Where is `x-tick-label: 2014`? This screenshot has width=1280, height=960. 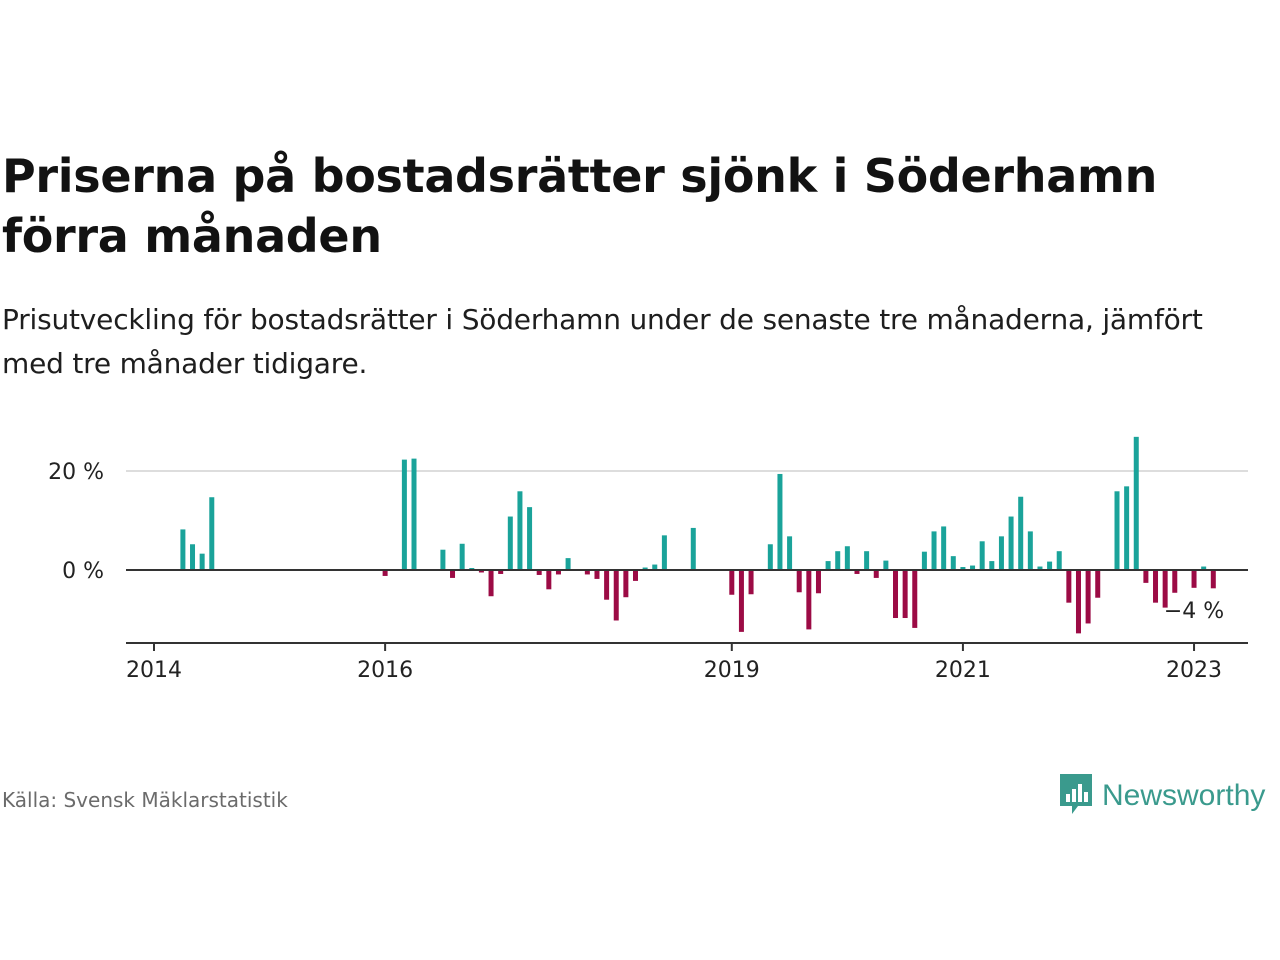
x-tick-label: 2014 is located at coordinates (154, 670).